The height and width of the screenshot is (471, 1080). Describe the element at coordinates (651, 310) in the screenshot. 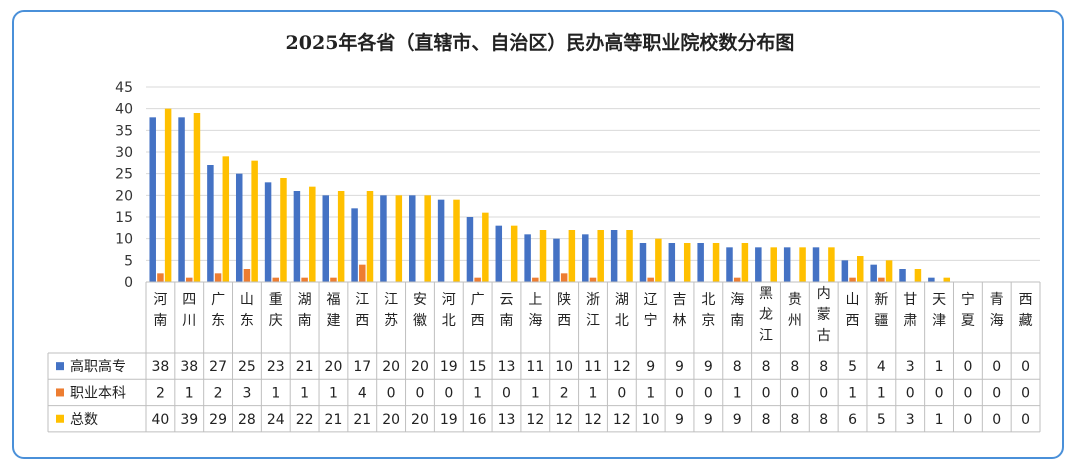

I see `category-label: 辽宁` at that location.